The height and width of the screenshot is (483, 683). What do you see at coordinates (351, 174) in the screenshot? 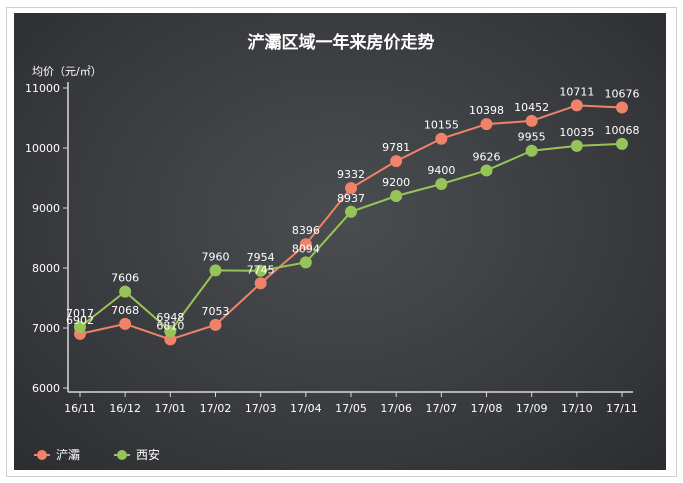
I see `series-0-data-label: 9332` at bounding box center [351, 174].